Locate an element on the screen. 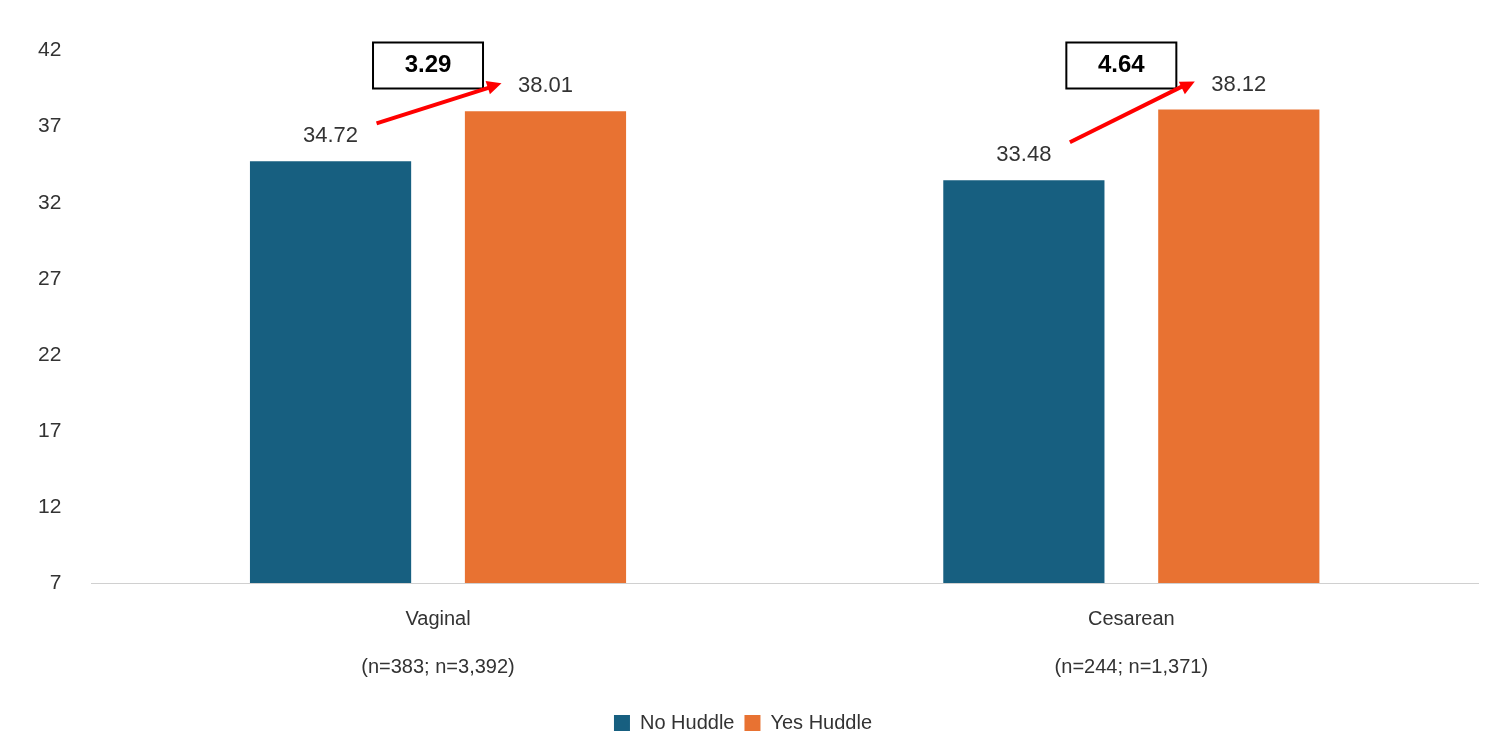  y-tick-label: 32 is located at coordinates (50, 201).